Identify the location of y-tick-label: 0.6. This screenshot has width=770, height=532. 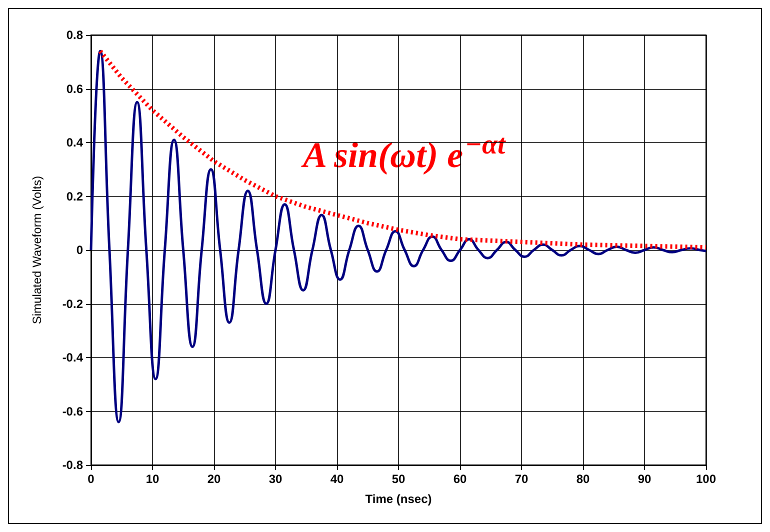
(75, 89).